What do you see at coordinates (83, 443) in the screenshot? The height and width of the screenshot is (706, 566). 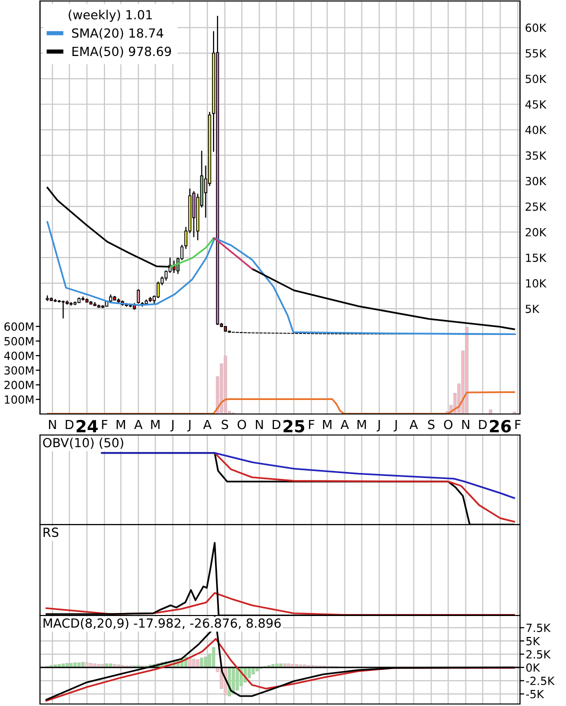 I see `chart-title: OBV(10) (50)` at bounding box center [83, 443].